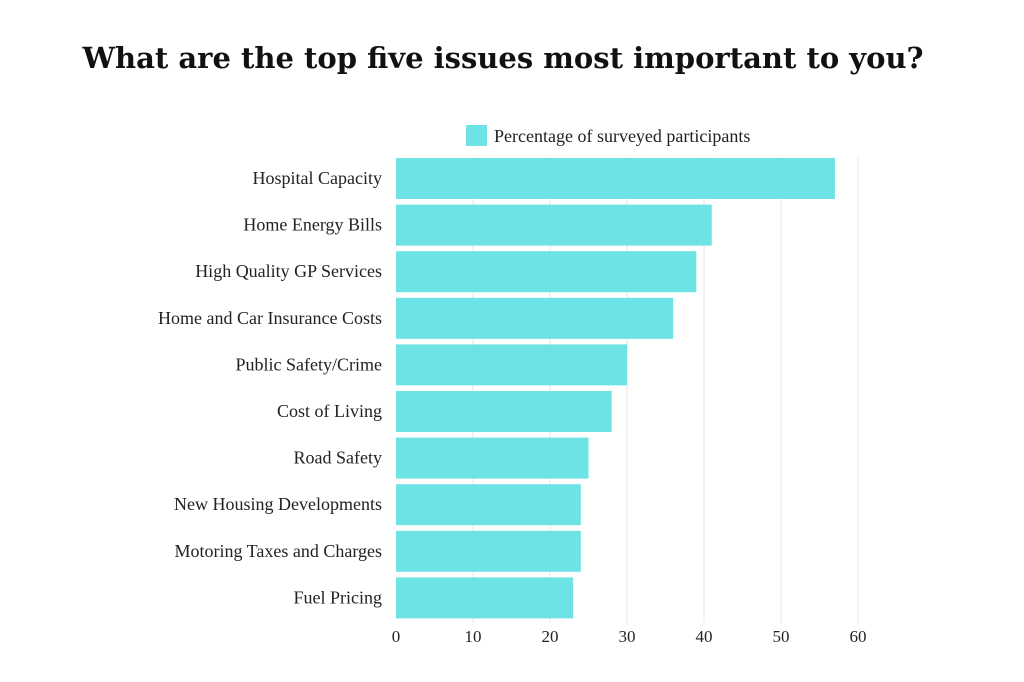  I want to click on x-tick-label: 0, so click(396, 636).